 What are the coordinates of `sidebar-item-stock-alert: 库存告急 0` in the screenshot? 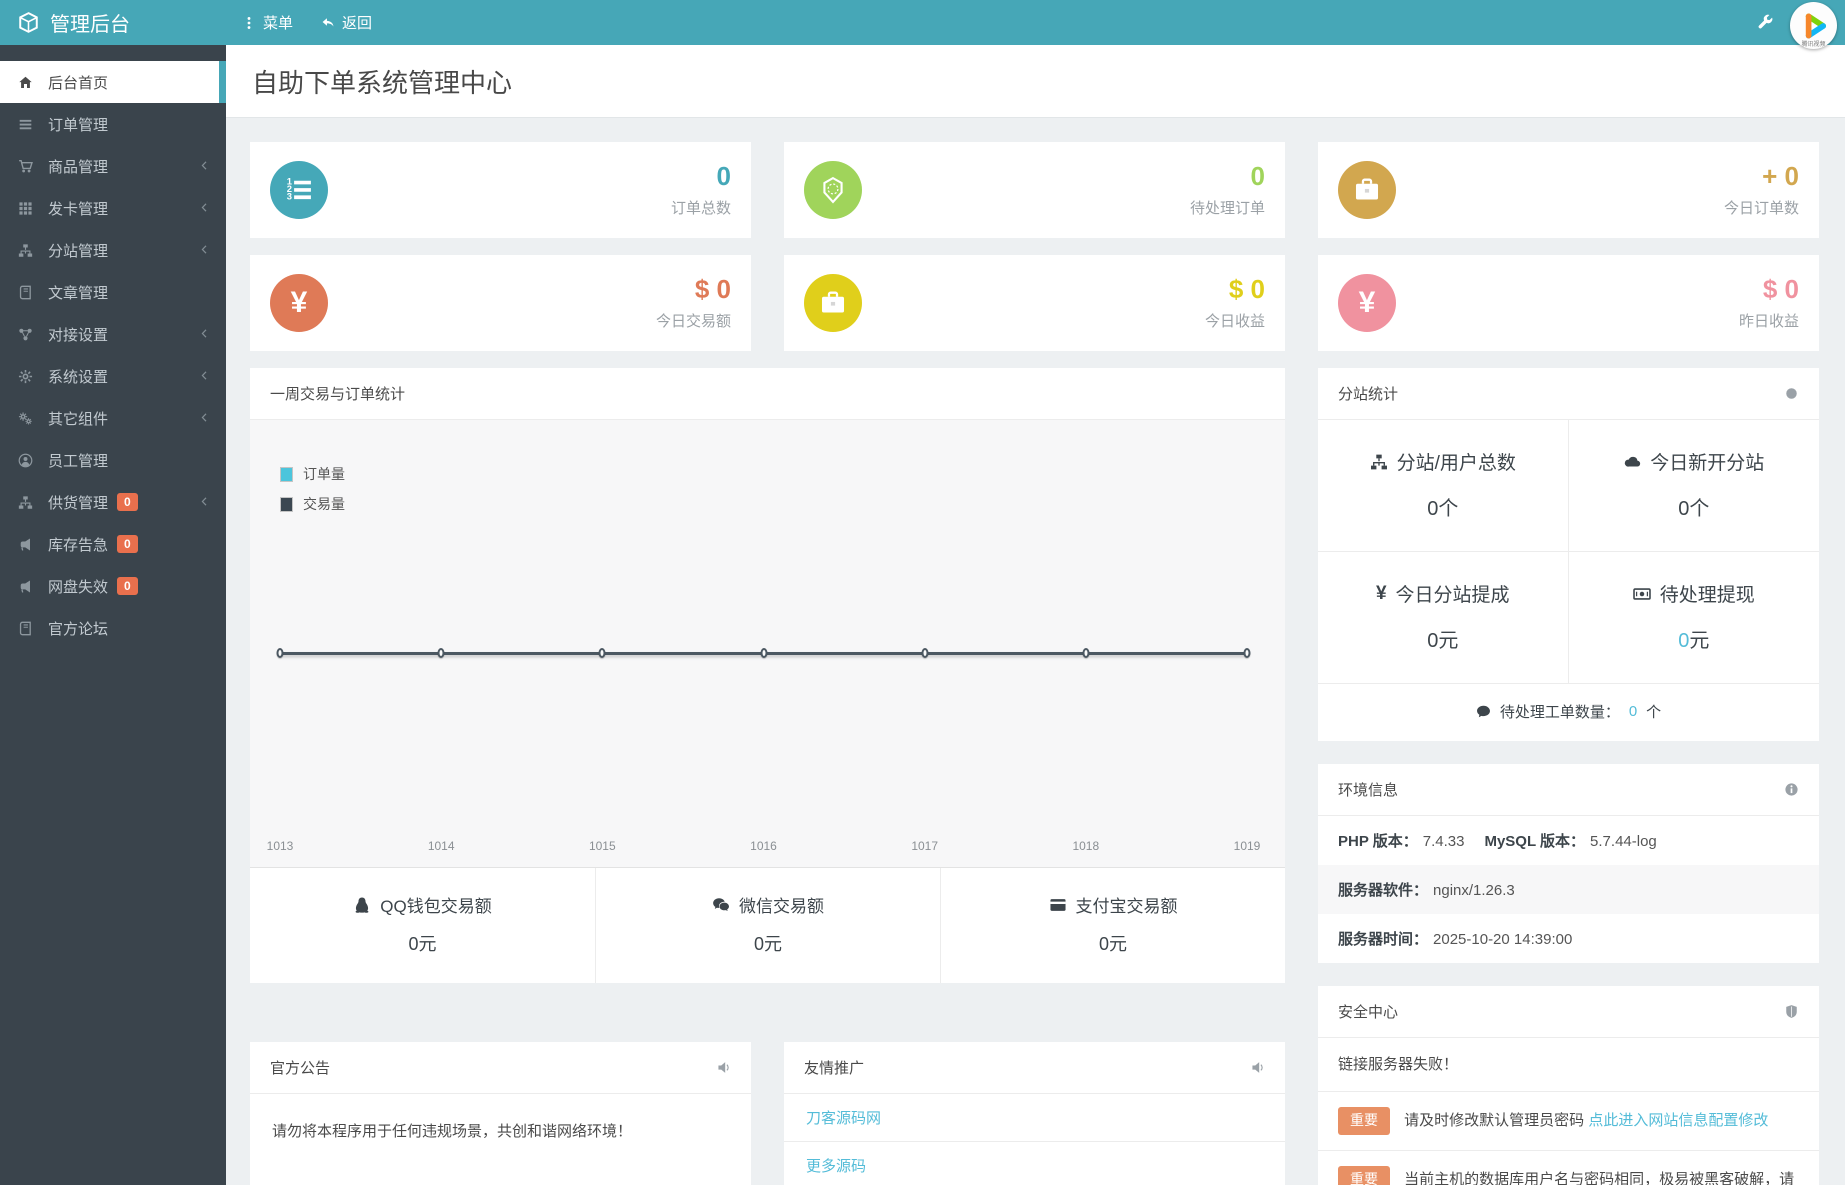 It's located at (113, 544).